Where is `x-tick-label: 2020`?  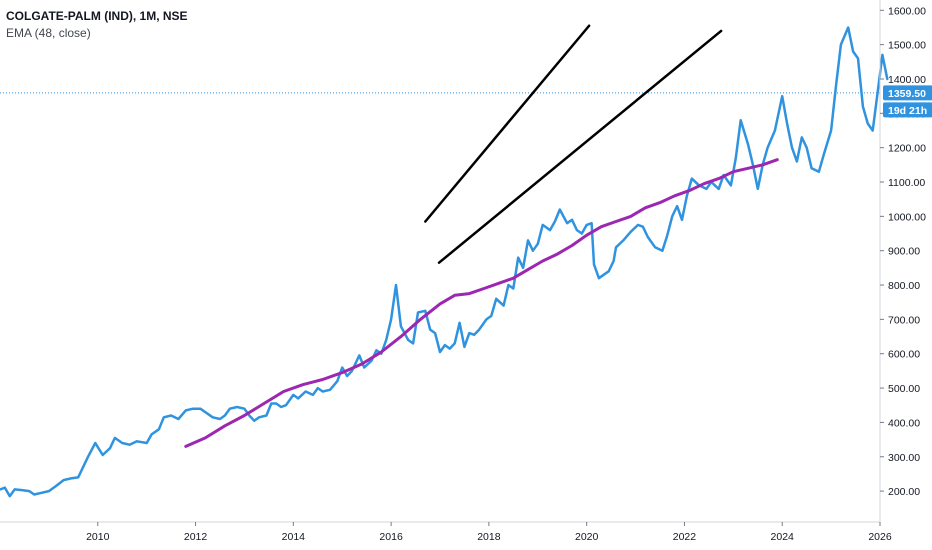
x-tick-label: 2020 is located at coordinates (587, 537).